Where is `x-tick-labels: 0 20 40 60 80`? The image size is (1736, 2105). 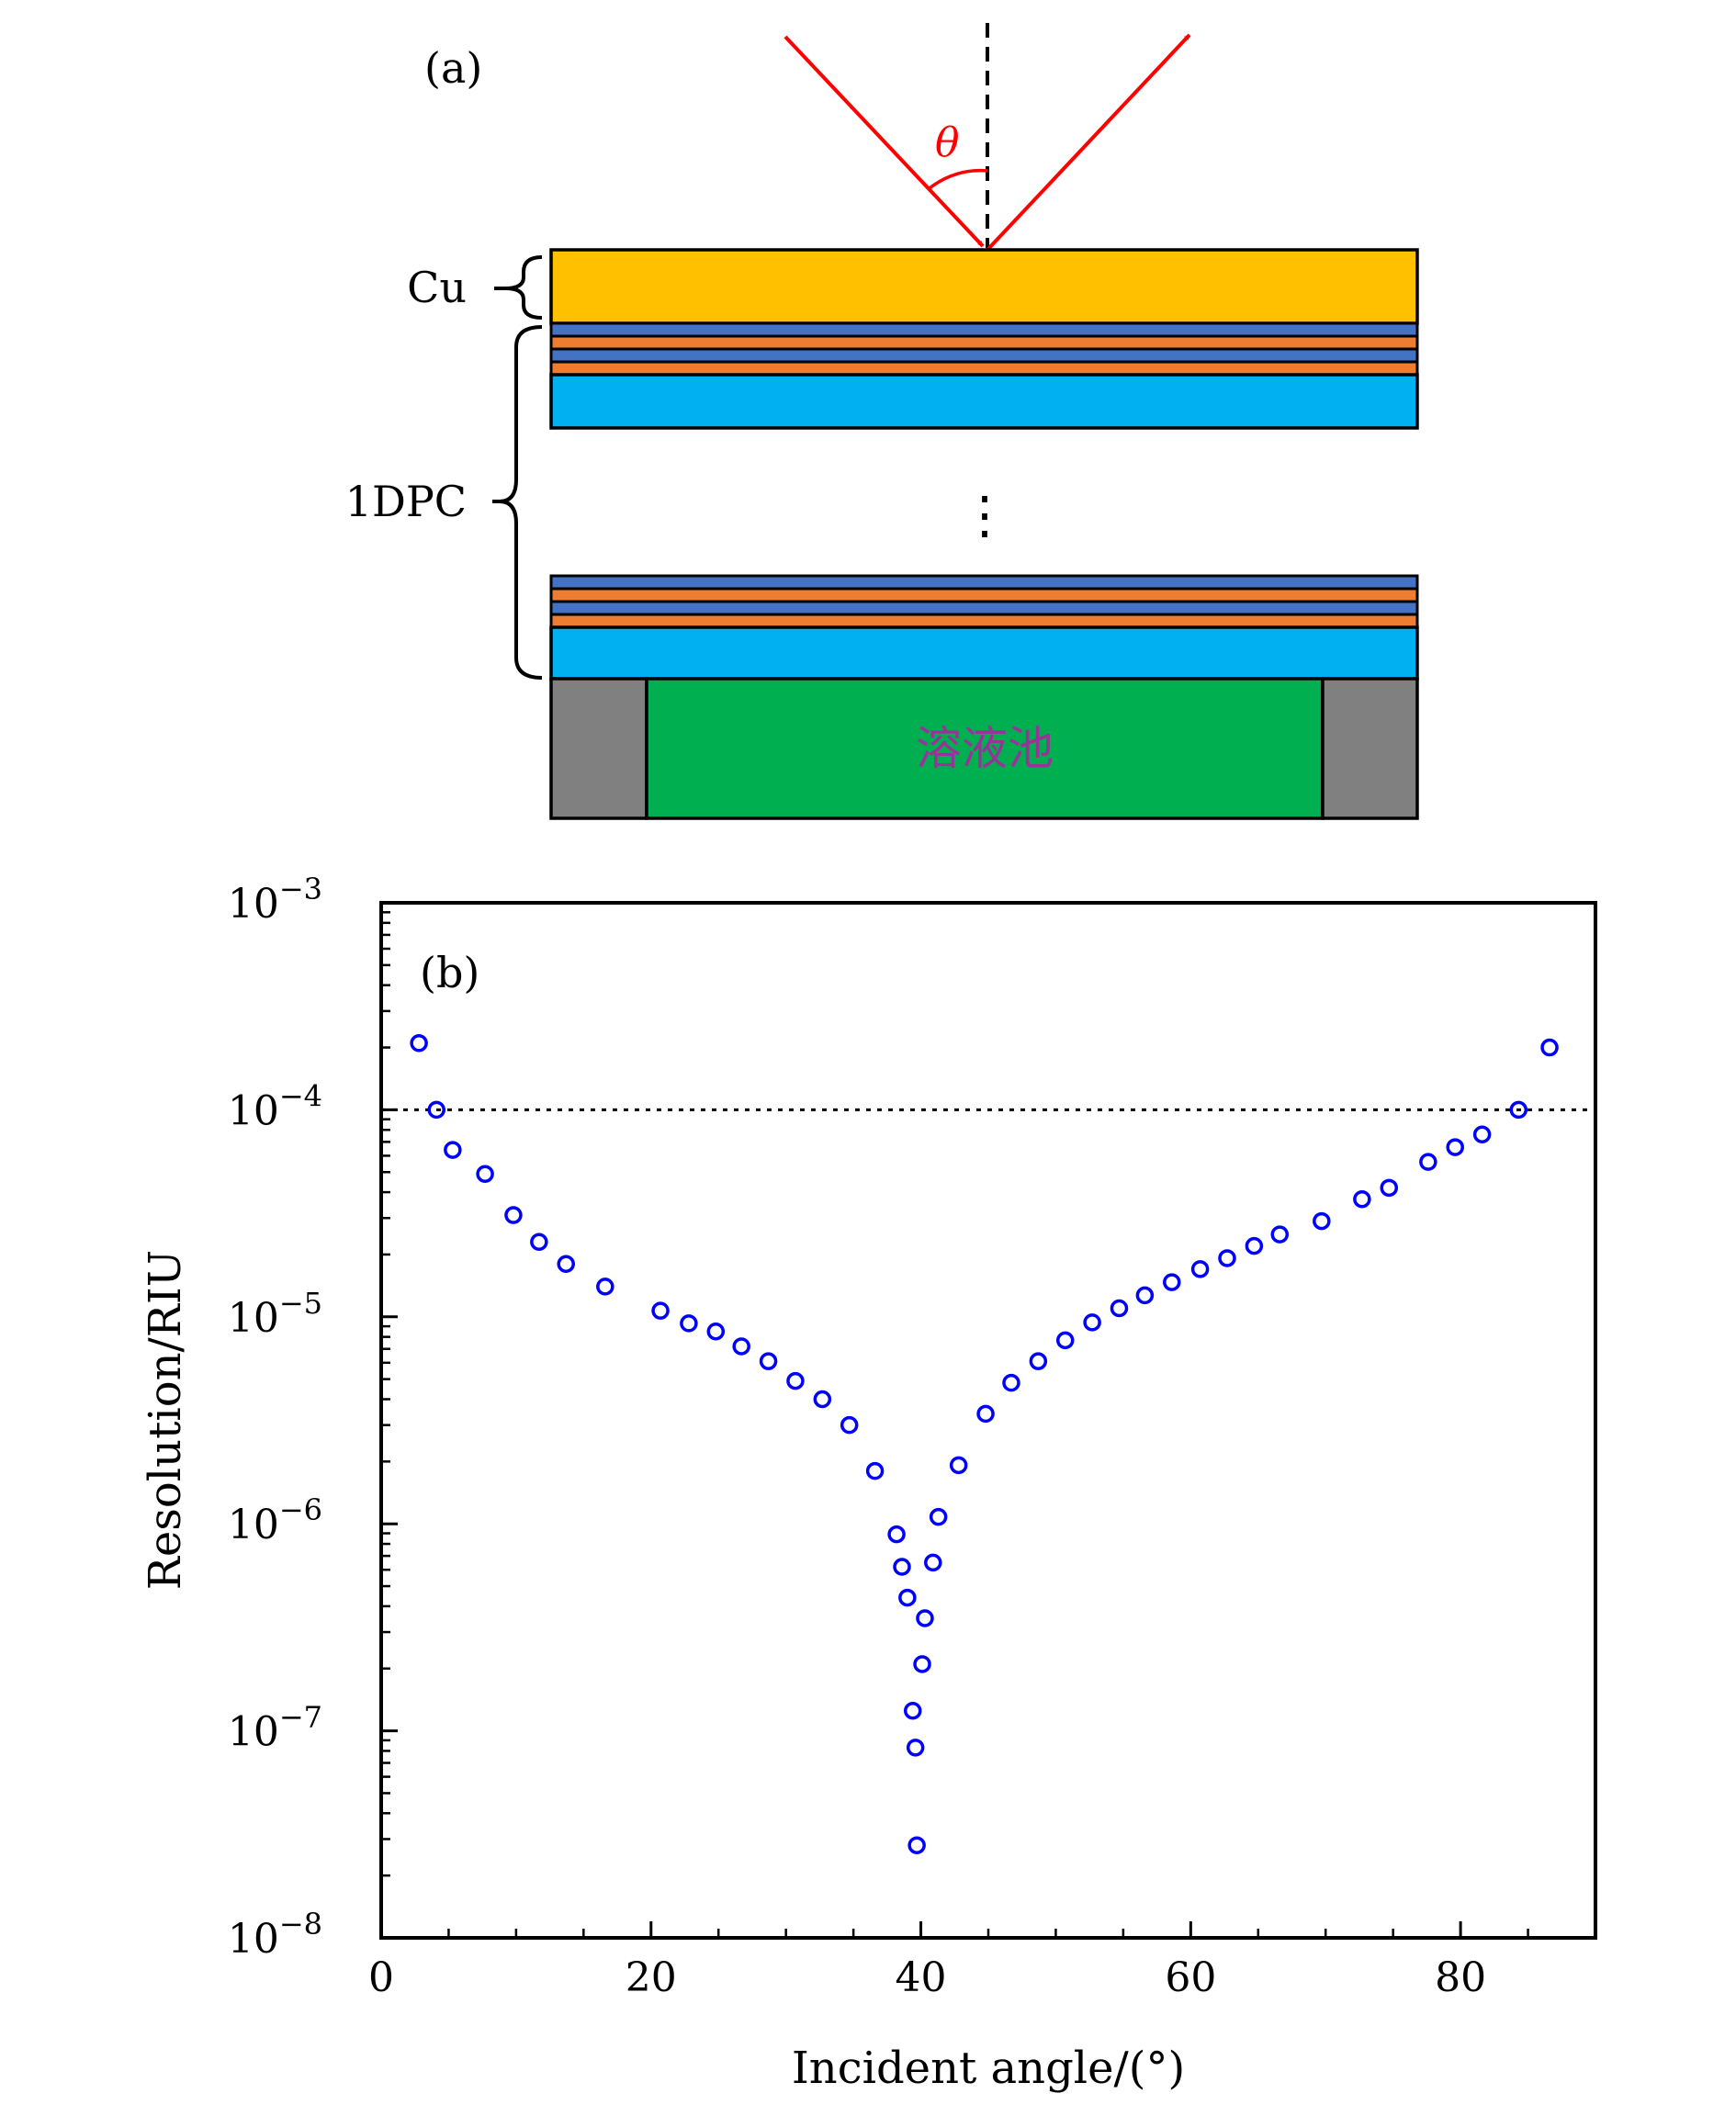
x-tick-labels: 0 20 40 60 80 is located at coordinates (927, 1977).